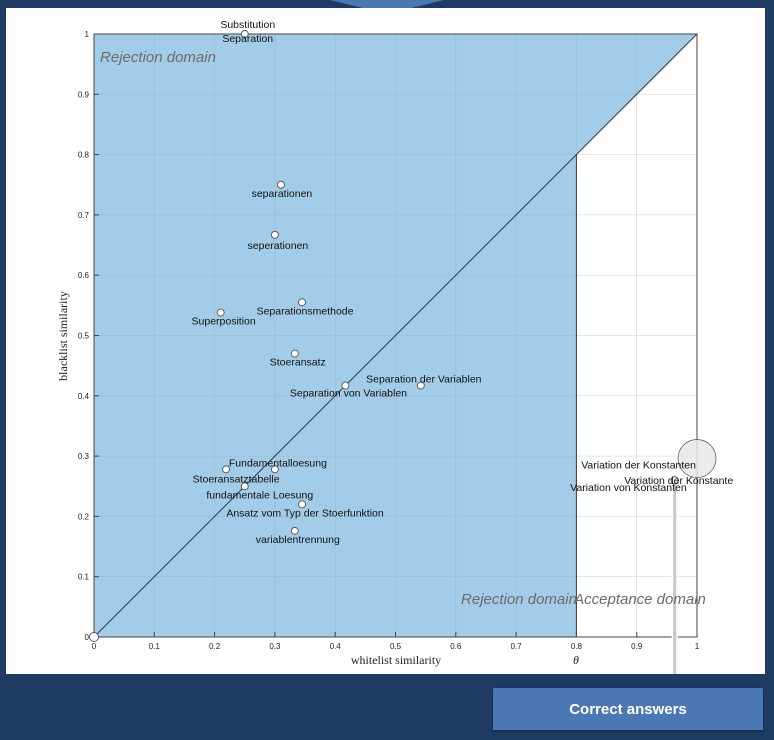  I want to click on point-label: Variation der Konstanten, so click(638, 466).